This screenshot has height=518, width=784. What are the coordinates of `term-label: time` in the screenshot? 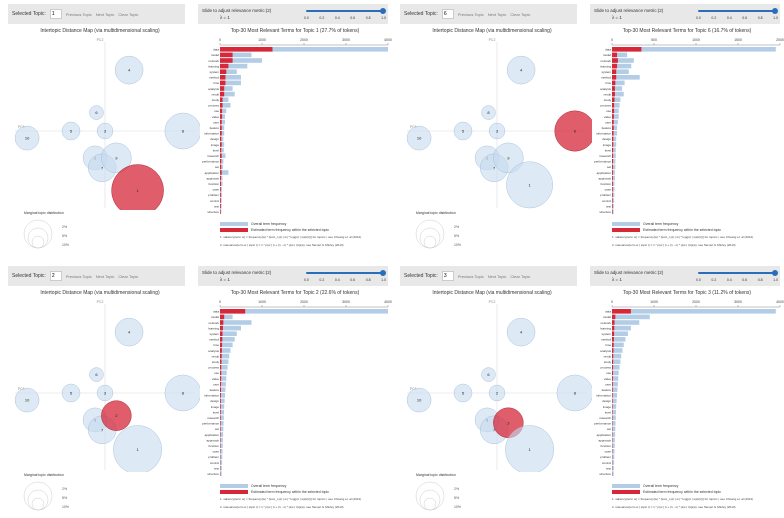 It's located at (216, 345).